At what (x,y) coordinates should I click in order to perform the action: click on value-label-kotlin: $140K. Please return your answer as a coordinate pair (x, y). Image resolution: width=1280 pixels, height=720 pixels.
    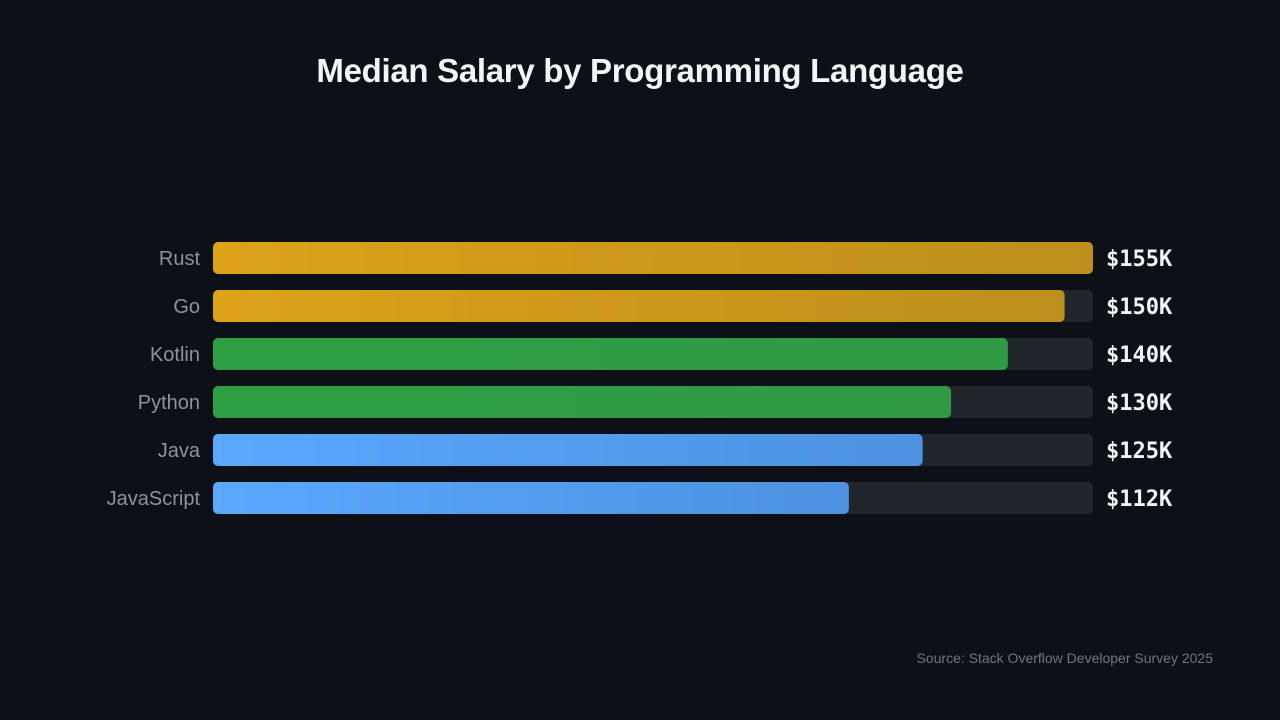
    Looking at the image, I should click on (1139, 355).